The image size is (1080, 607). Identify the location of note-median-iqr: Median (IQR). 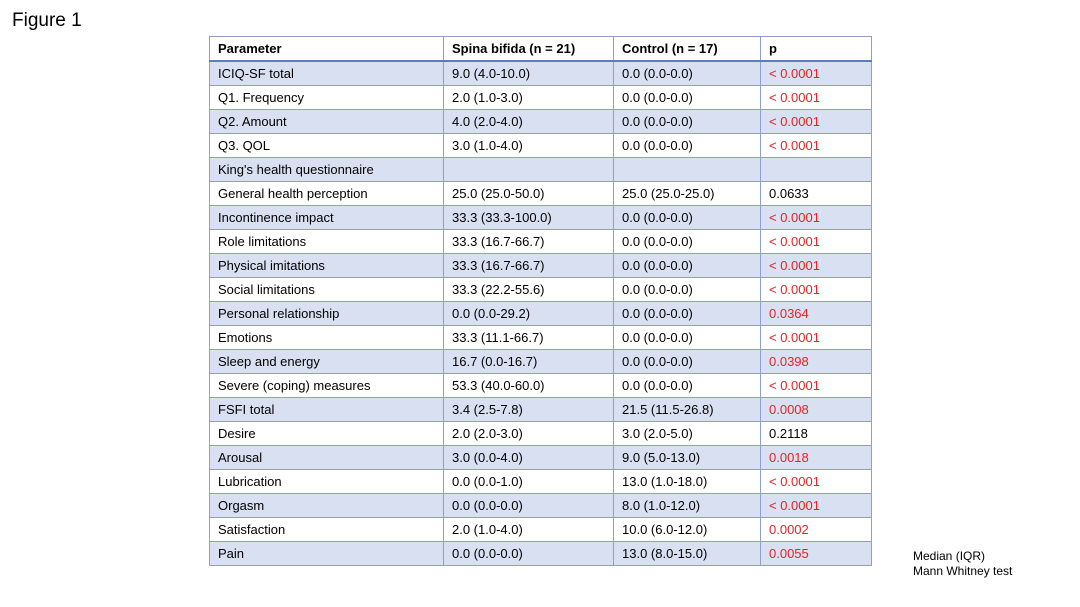
(949, 556).